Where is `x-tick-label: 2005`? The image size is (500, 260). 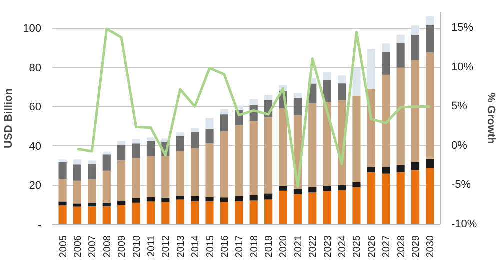 x-tick-label: 2005 is located at coordinates (64, 246).